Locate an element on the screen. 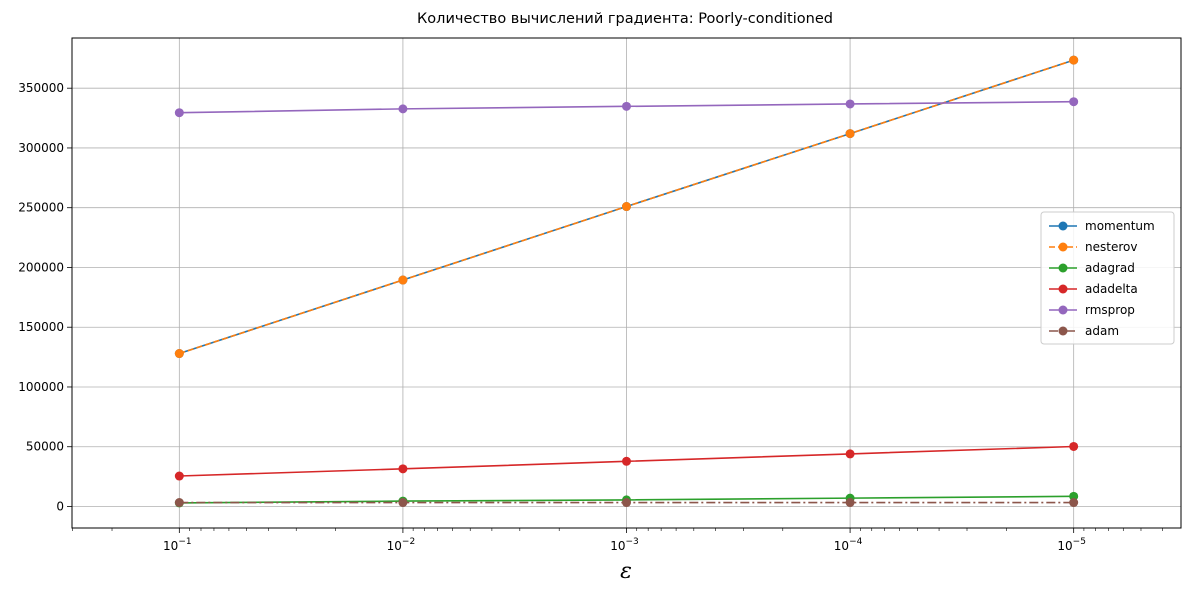  legend-marker-nesterov is located at coordinates (1063, 247).